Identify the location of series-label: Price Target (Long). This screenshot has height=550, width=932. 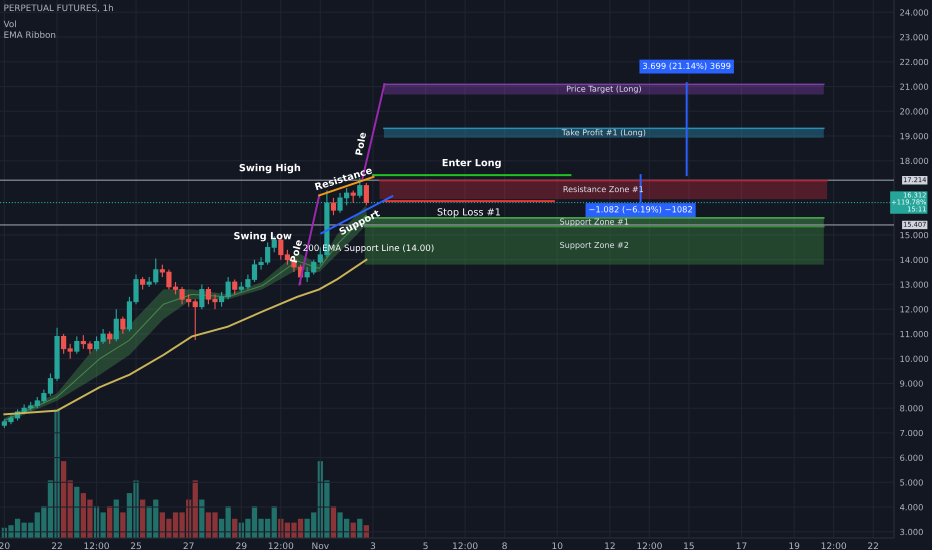
(603, 90).